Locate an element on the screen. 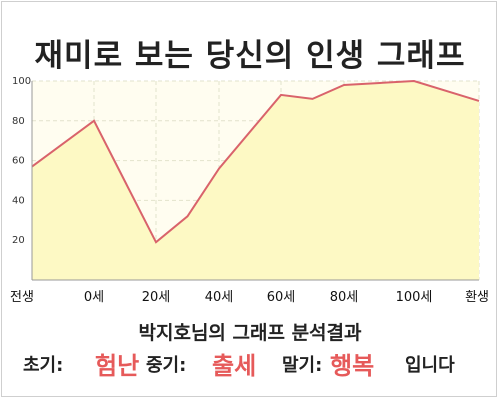 This screenshot has height=400, width=500. y-tick-20: 20 is located at coordinates (18, 240).